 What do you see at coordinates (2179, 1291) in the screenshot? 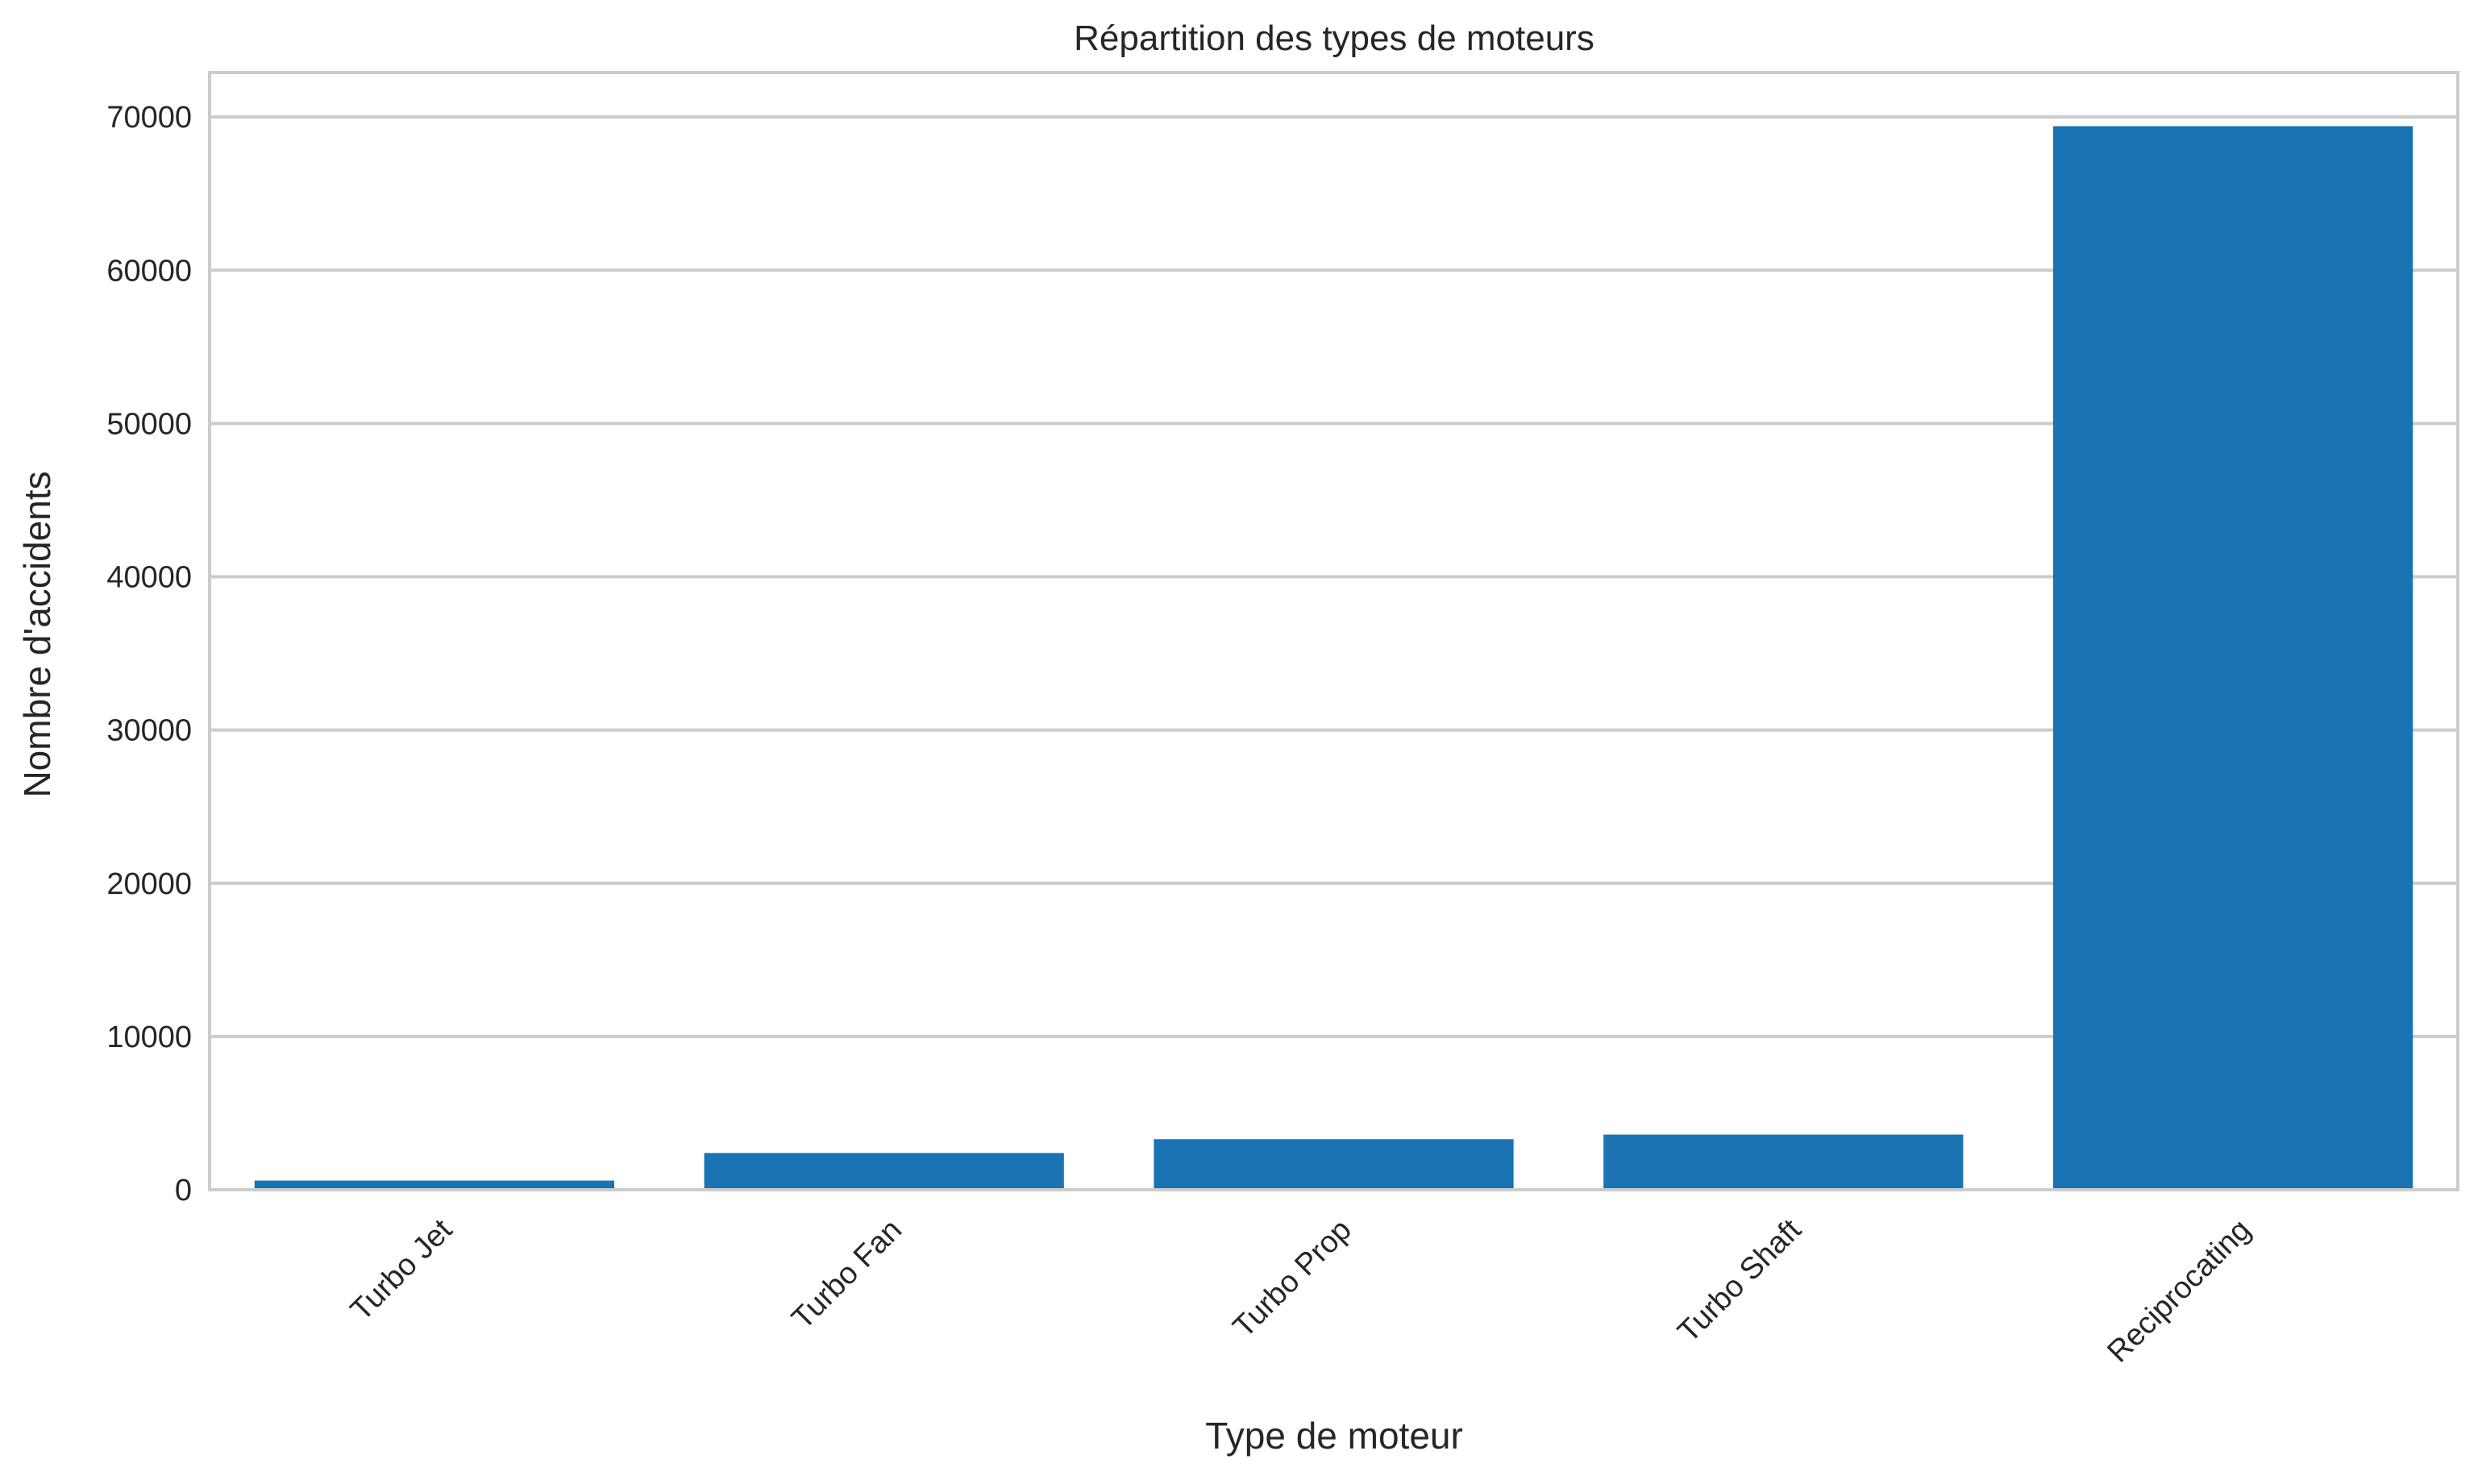
I see `x-tick-label: Reciprocating` at bounding box center [2179, 1291].